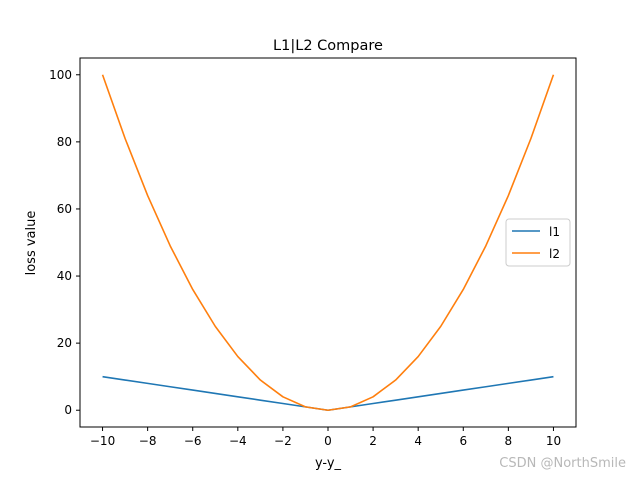  Describe the element at coordinates (64, 276) in the screenshot. I see `y-tick-label: 40` at that location.